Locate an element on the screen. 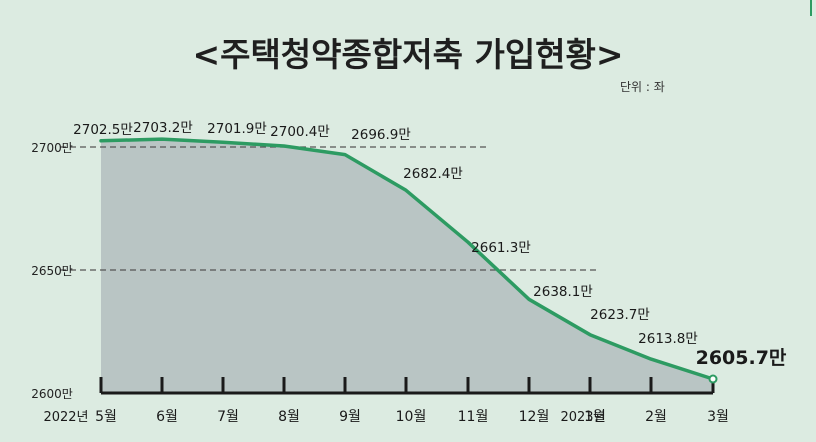  last-point-marker is located at coordinates (713, 379).